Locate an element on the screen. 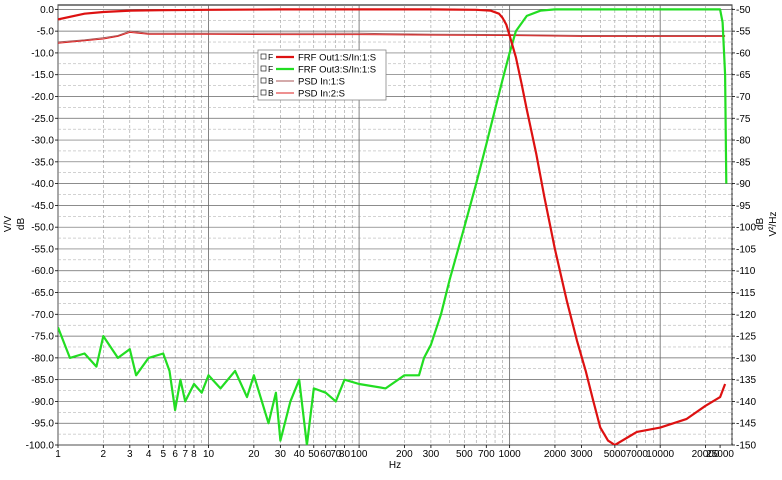  x-tick-label: 100 is located at coordinates (359, 454).